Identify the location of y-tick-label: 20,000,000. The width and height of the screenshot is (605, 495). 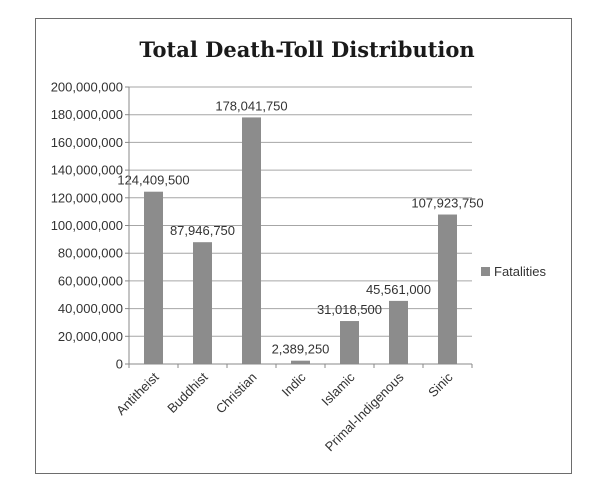
(90, 336).